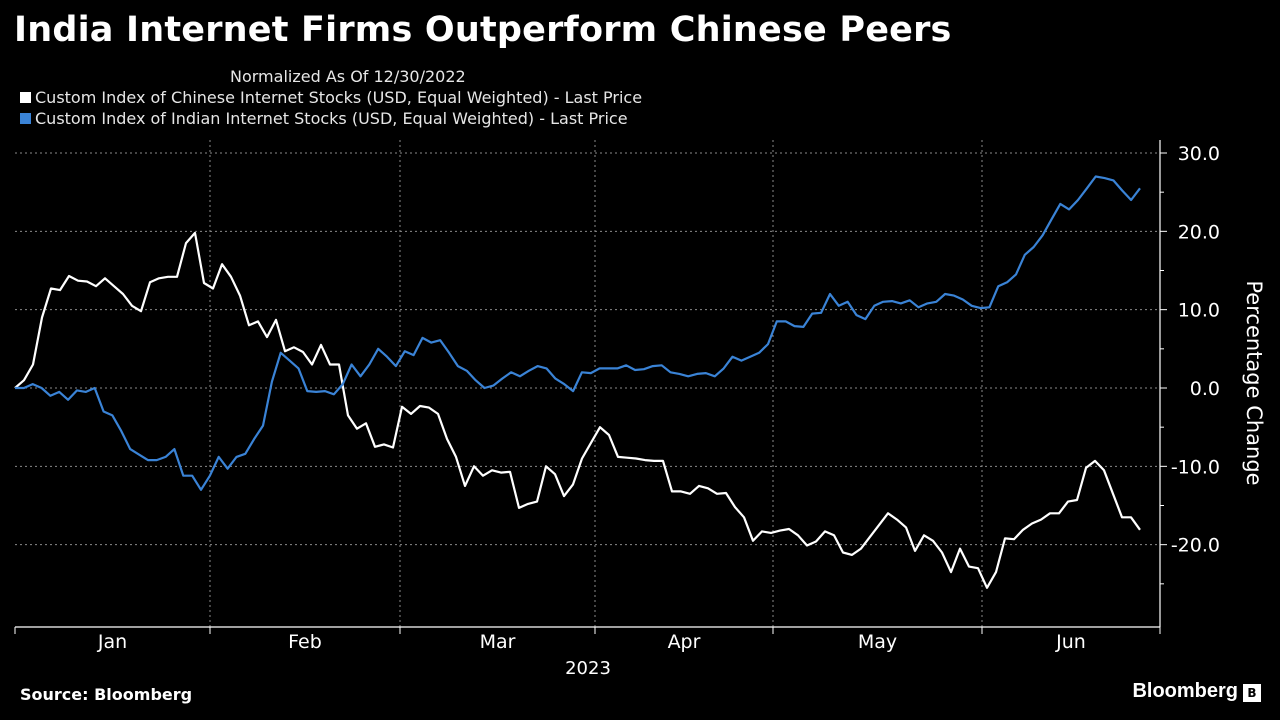 This screenshot has height=720, width=1280. Describe the element at coordinates (25, 118) in the screenshot. I see `legend-swatch-indian` at that location.